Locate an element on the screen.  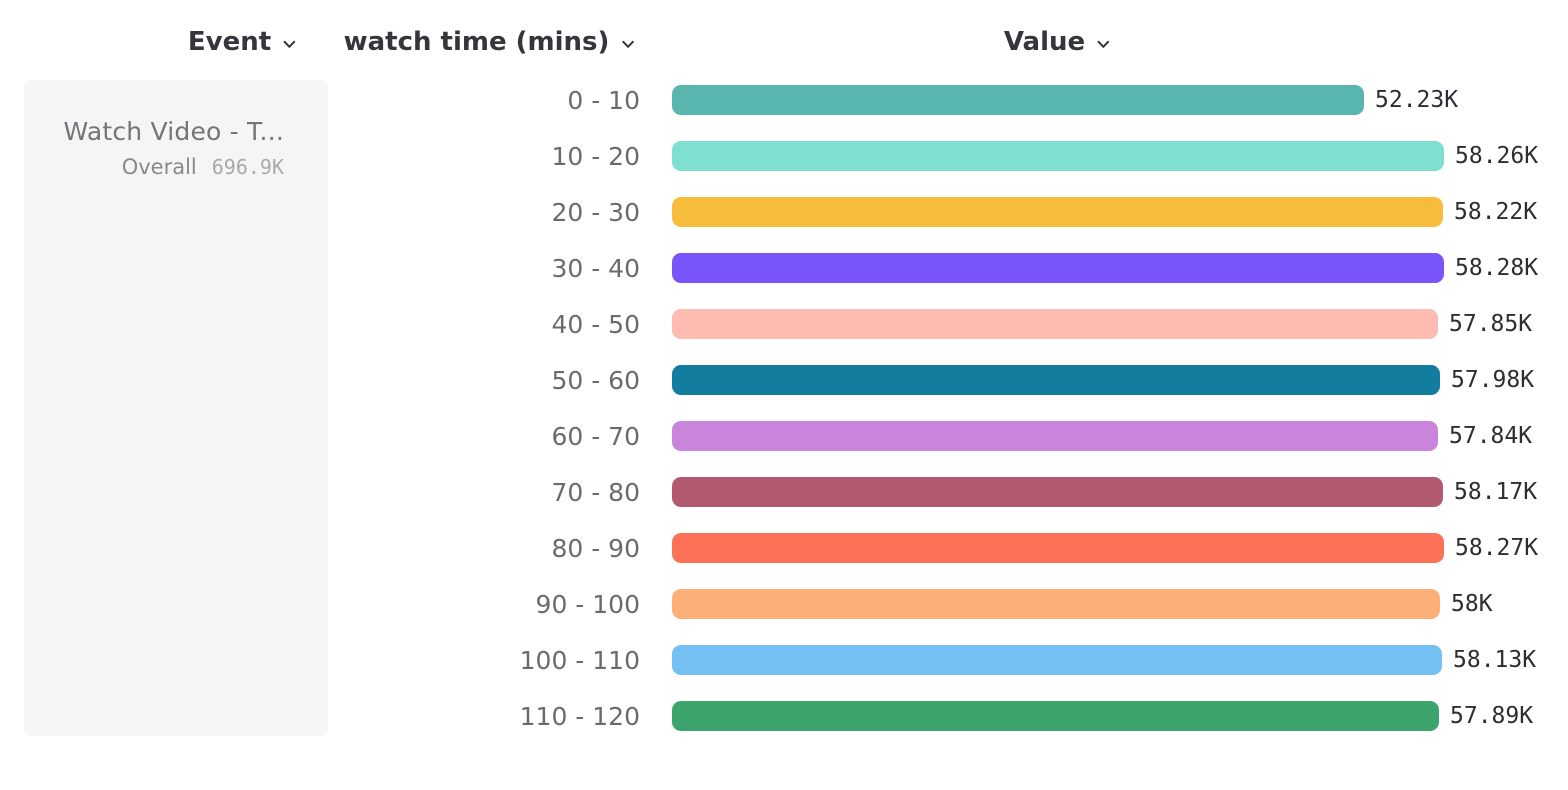
value-label: 58.27K is located at coordinates (1497, 548).